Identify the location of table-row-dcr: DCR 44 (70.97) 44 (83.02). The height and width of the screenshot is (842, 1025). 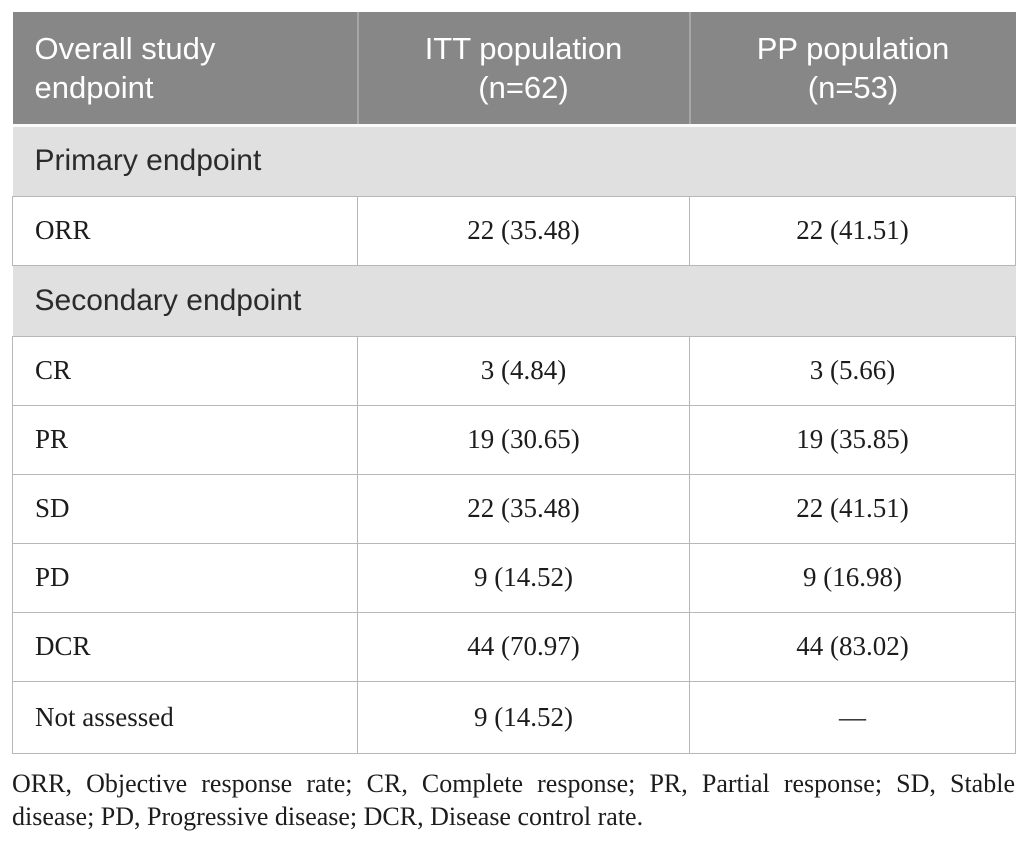
(514, 646).